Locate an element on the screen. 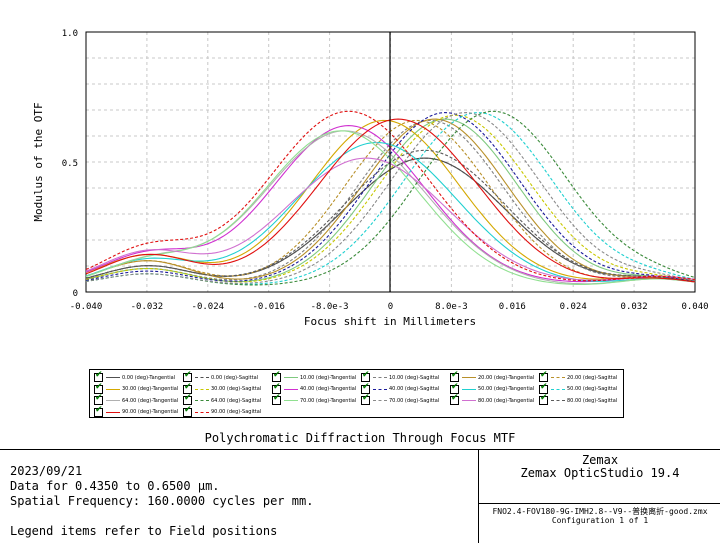  x-tick-label: 0.032 is located at coordinates (634, 307).